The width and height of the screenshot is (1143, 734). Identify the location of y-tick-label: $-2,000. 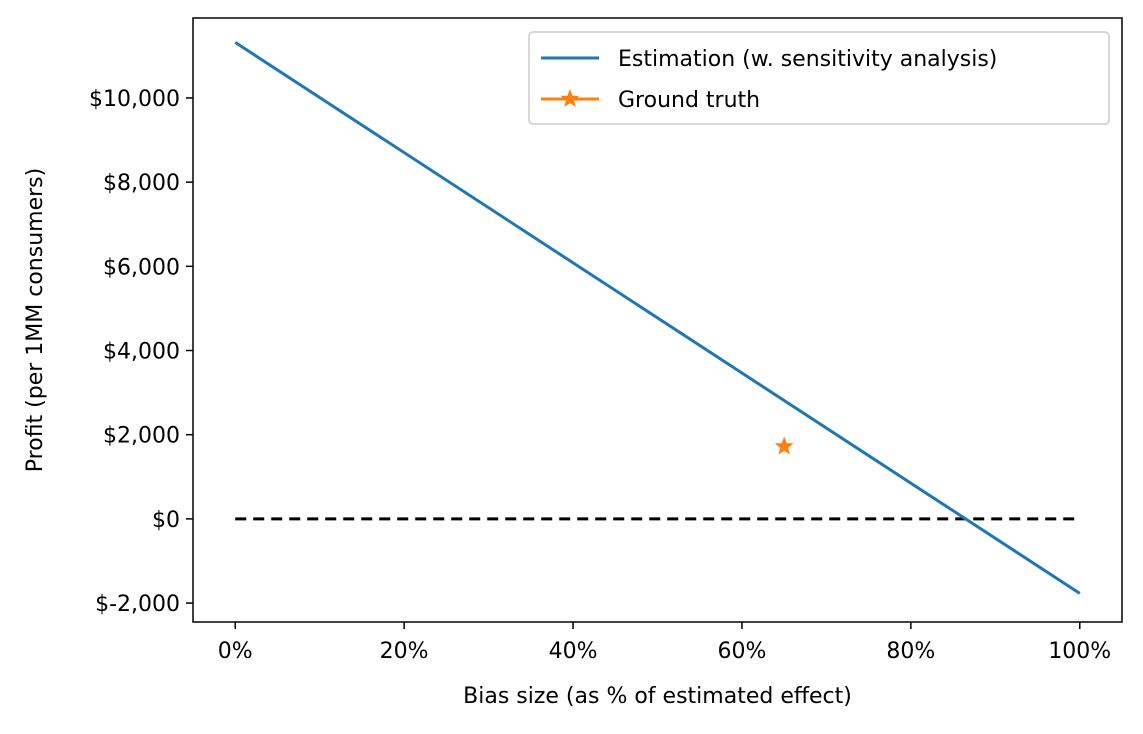
(137, 604).